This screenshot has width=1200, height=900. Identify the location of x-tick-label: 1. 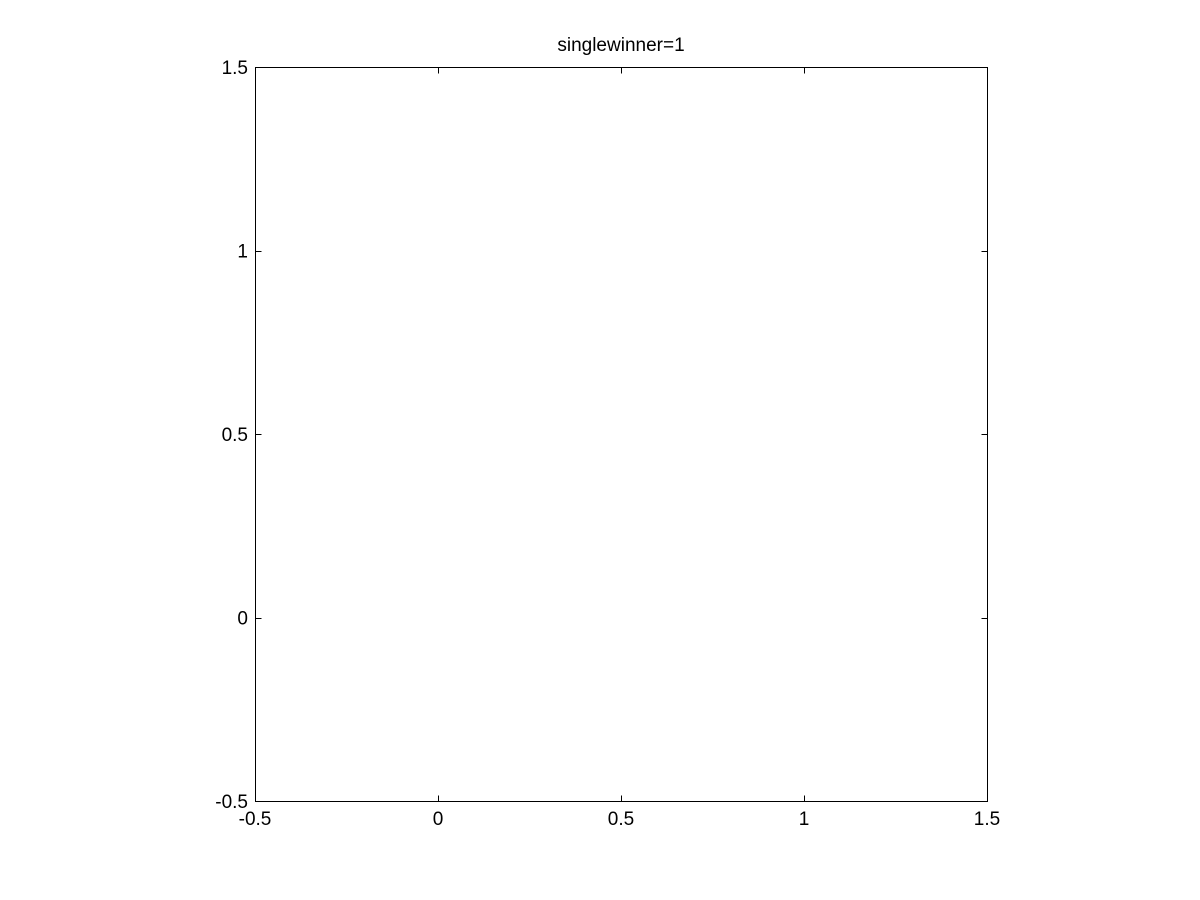
(804, 819).